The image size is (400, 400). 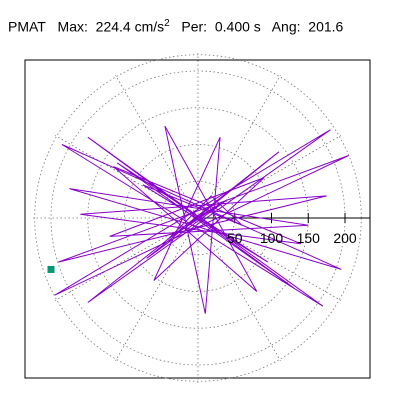 What do you see at coordinates (345, 238) in the screenshot?
I see `radial-tick-label-200: 200` at bounding box center [345, 238].